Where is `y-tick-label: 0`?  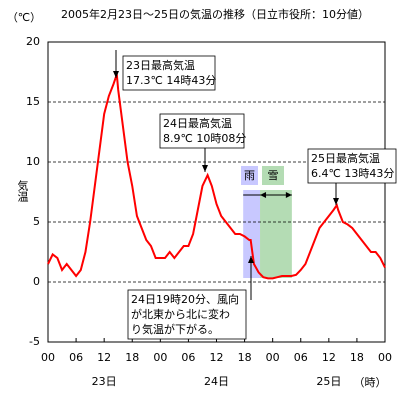 y-tick-label: 0 is located at coordinates (36, 281).